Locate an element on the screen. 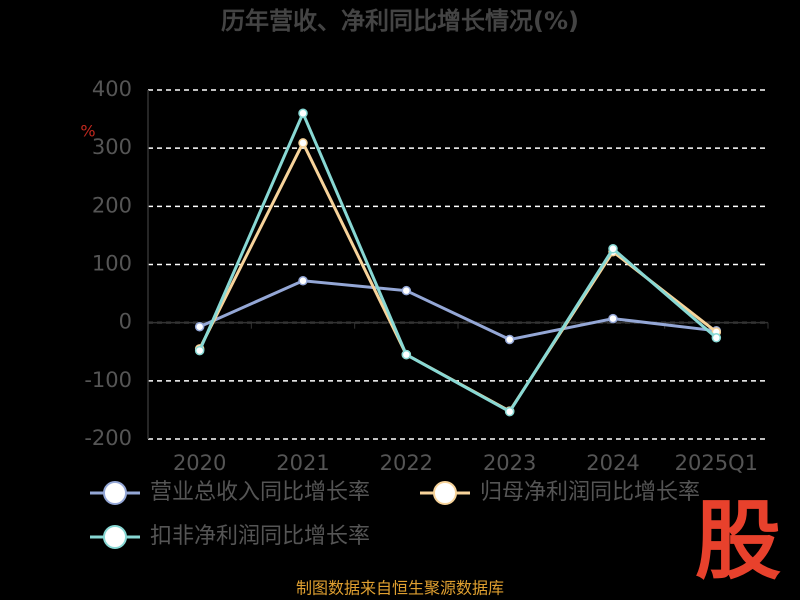 This screenshot has width=800, height=600. y-tick-label: 200 is located at coordinates (112, 205).